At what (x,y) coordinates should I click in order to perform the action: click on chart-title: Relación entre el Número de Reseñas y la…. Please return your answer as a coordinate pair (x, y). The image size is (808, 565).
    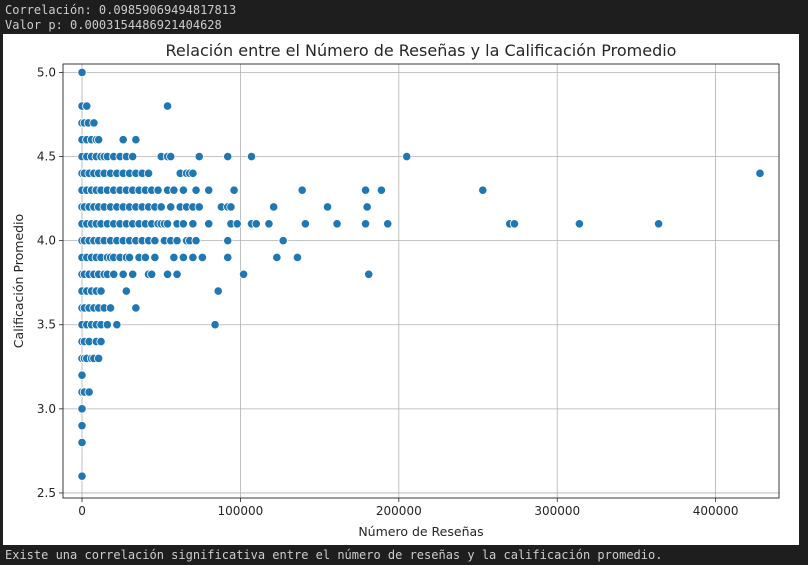
    Looking at the image, I should click on (421, 50).